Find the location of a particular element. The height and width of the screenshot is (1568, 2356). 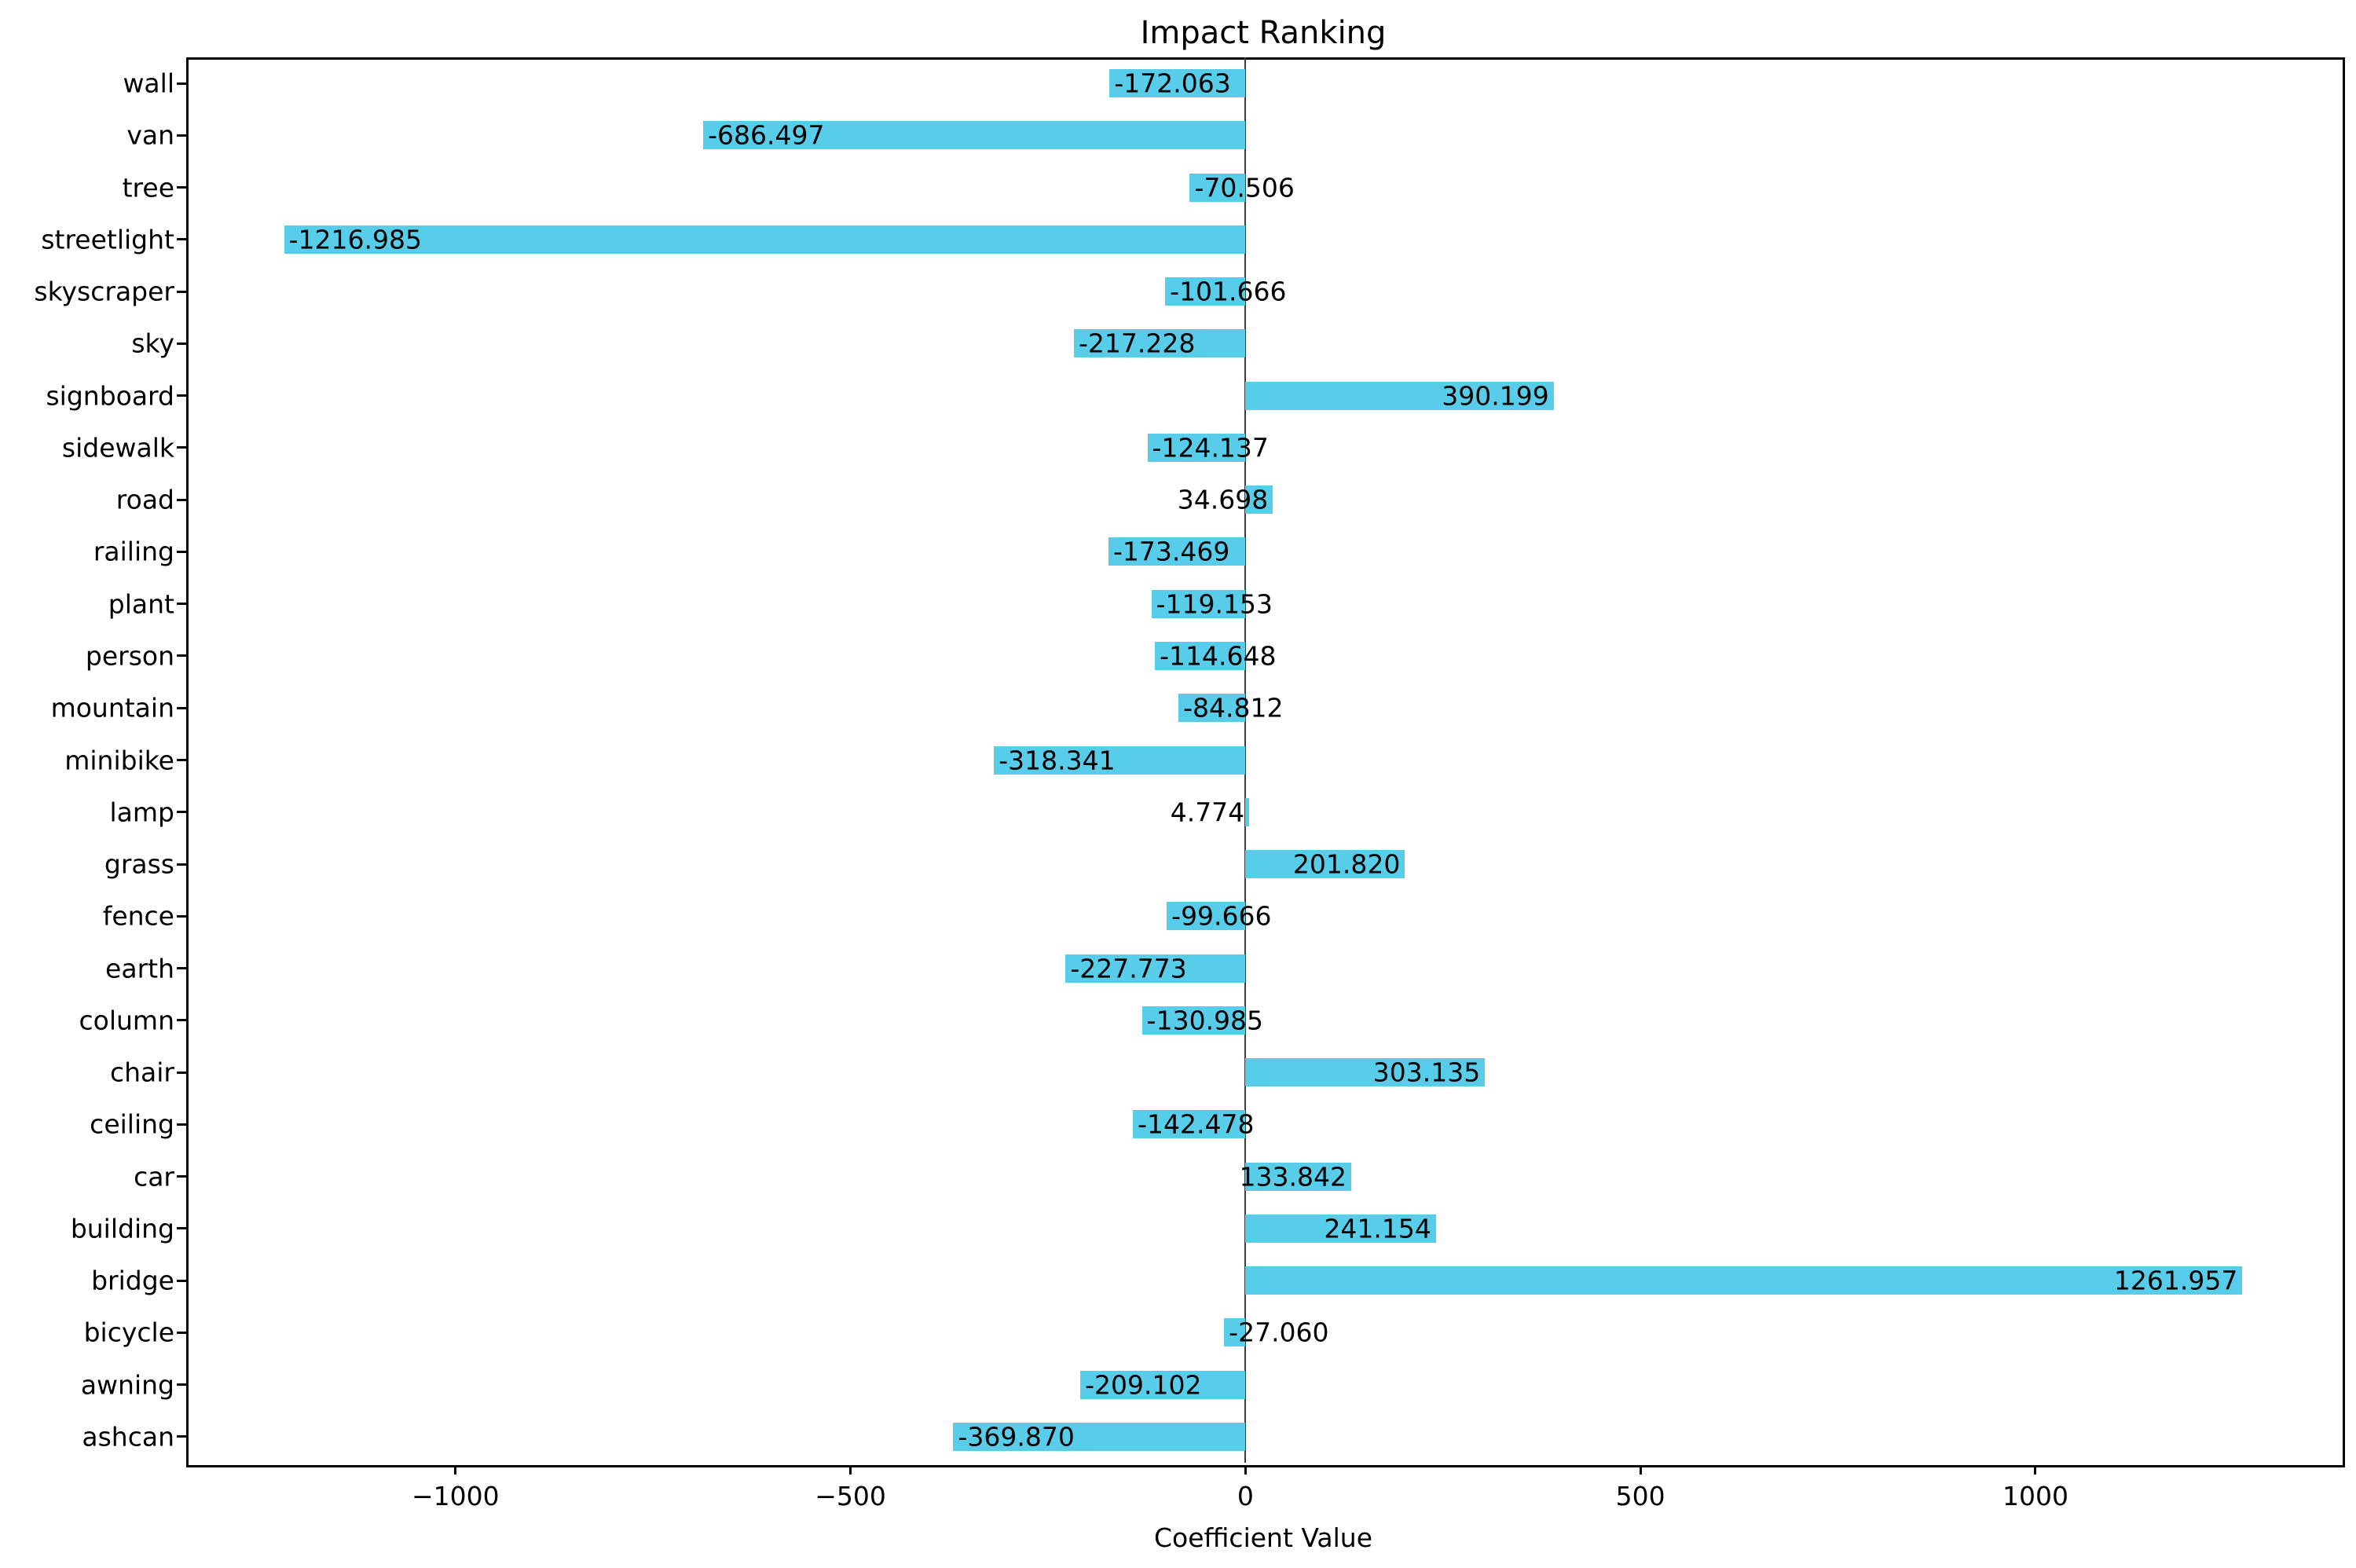

category-label-signboard: signboard is located at coordinates (110, 396).